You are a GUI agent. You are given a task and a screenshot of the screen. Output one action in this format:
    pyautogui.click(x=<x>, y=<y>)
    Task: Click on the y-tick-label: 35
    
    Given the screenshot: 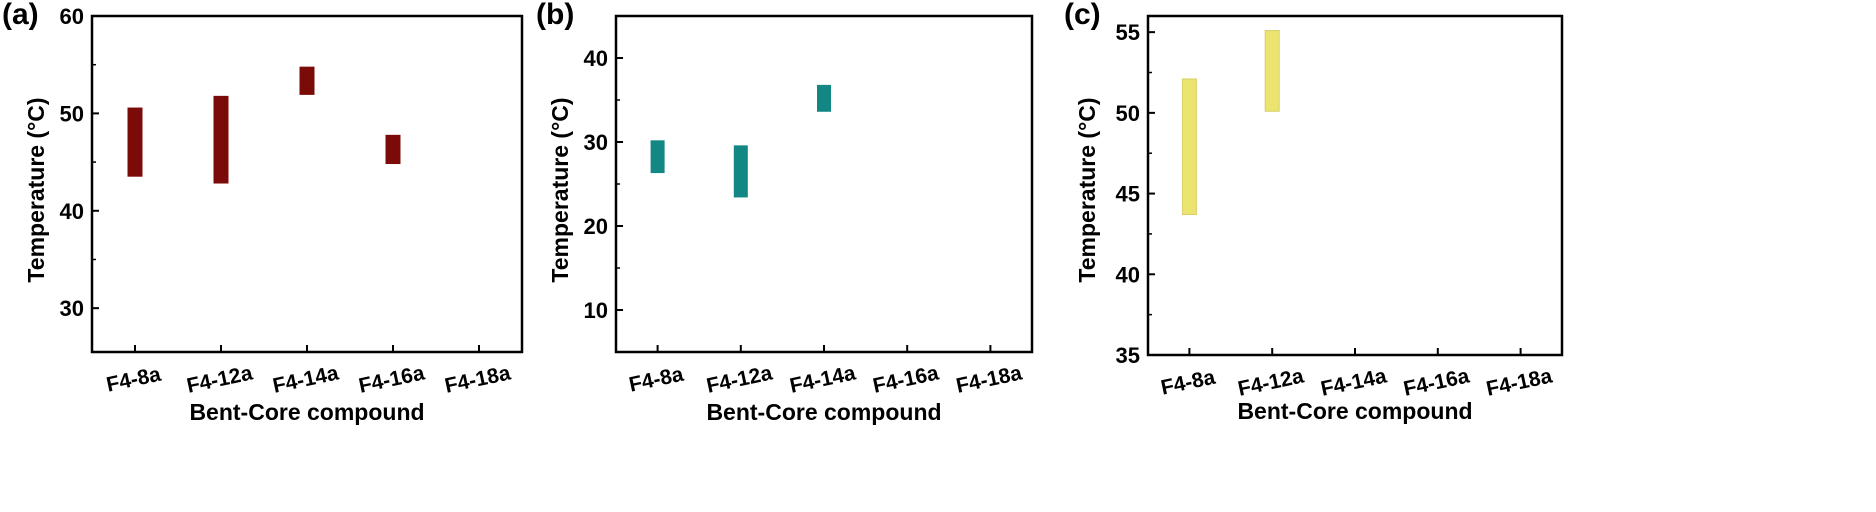 What is the action you would take?
    pyautogui.click(x=1128, y=355)
    